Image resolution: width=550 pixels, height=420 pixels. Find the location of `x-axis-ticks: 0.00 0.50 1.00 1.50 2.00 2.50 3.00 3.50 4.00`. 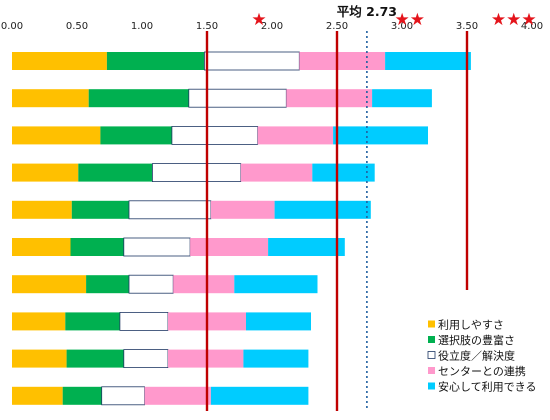

x-axis-ticks: 0.00 0.50 1.00 1.50 2.00 2.50 3.00 3.50 4.00 is located at coordinates (272, 26).